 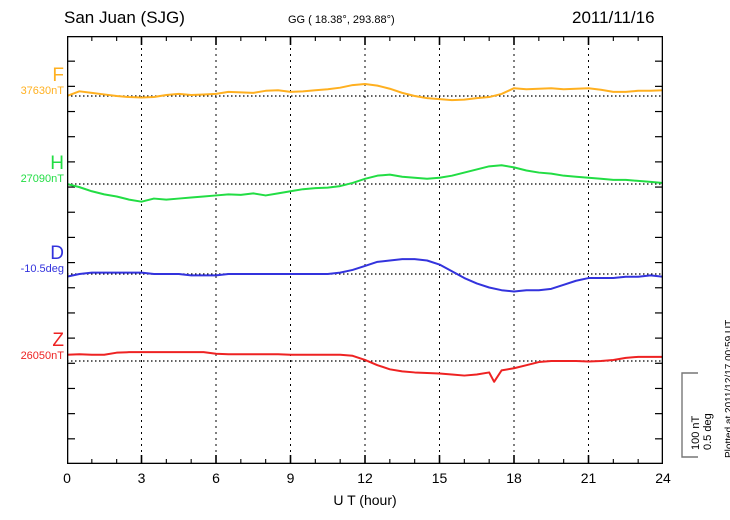 I want to click on component-baseline-D: -10.5deg, so click(x=42, y=269).